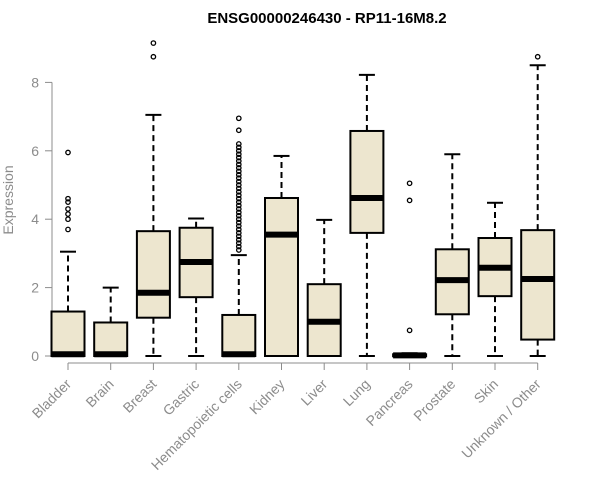 Image resolution: width=600 pixels, height=500 pixels. Describe the element at coordinates (501, 419) in the screenshot. I see `x-tick-label: Unknown / Other` at that location.